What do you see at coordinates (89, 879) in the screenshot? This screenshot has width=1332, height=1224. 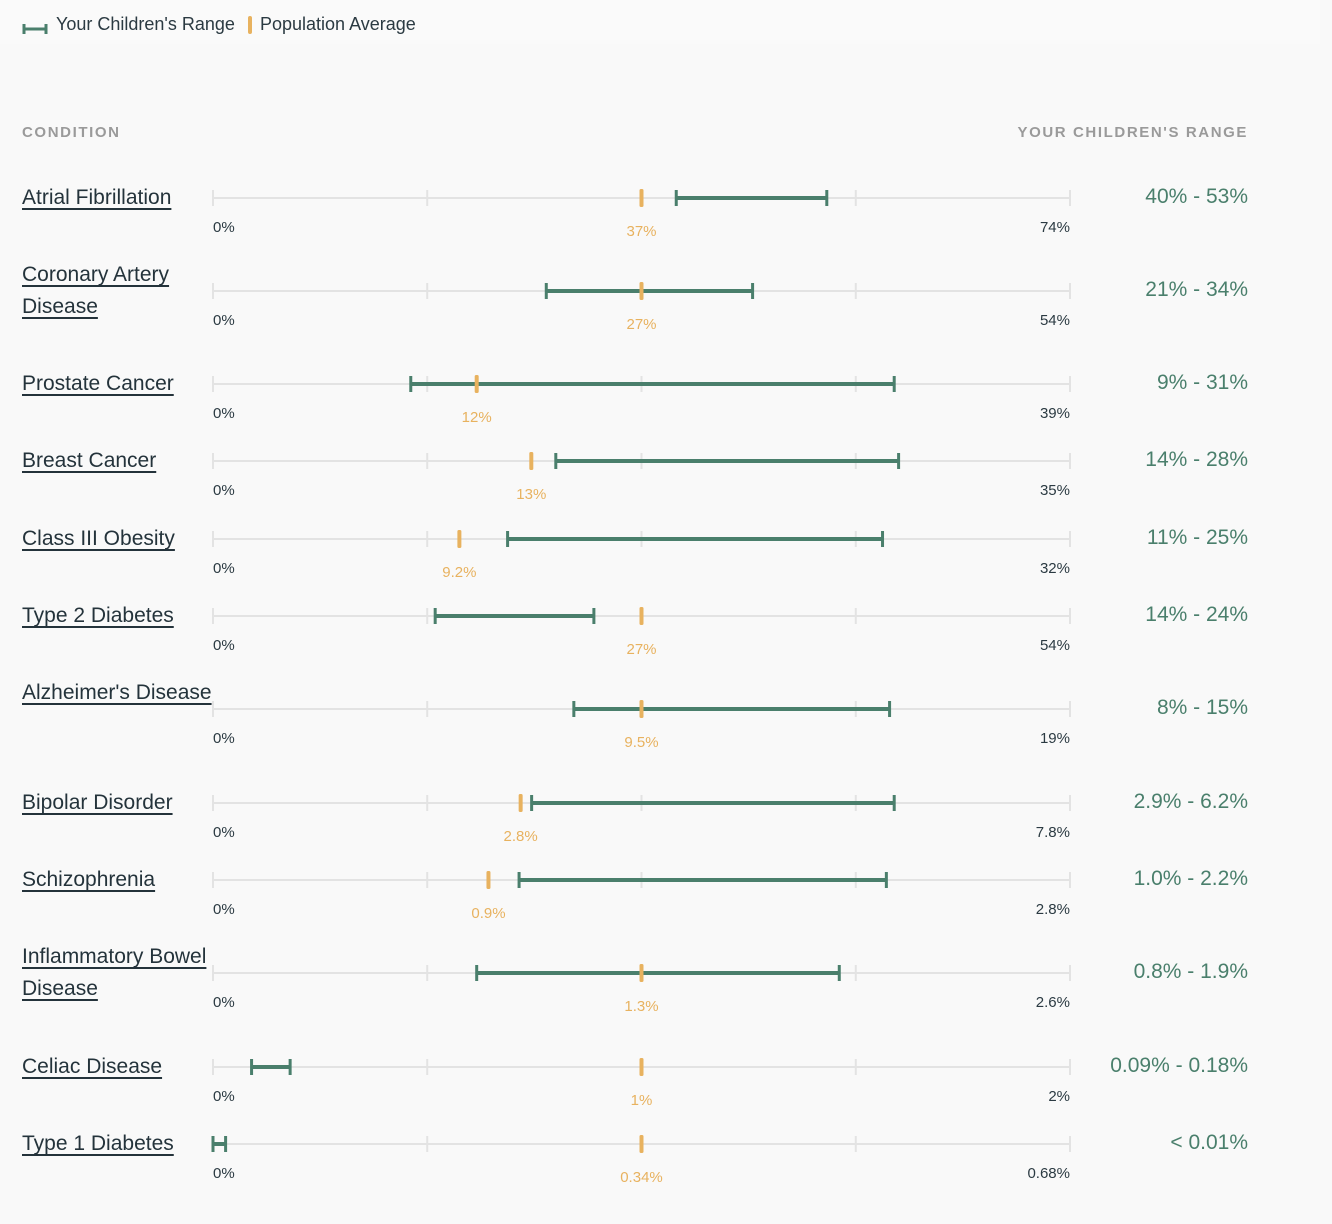 I see `condition-link: Schizophrenia` at bounding box center [89, 879].